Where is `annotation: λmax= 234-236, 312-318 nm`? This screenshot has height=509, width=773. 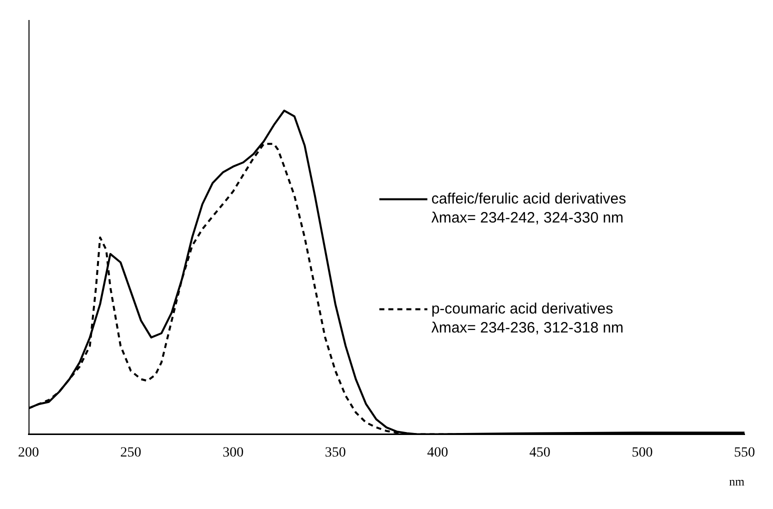
annotation: λmax= 234-236, 312-318 nm is located at coordinates (527, 327).